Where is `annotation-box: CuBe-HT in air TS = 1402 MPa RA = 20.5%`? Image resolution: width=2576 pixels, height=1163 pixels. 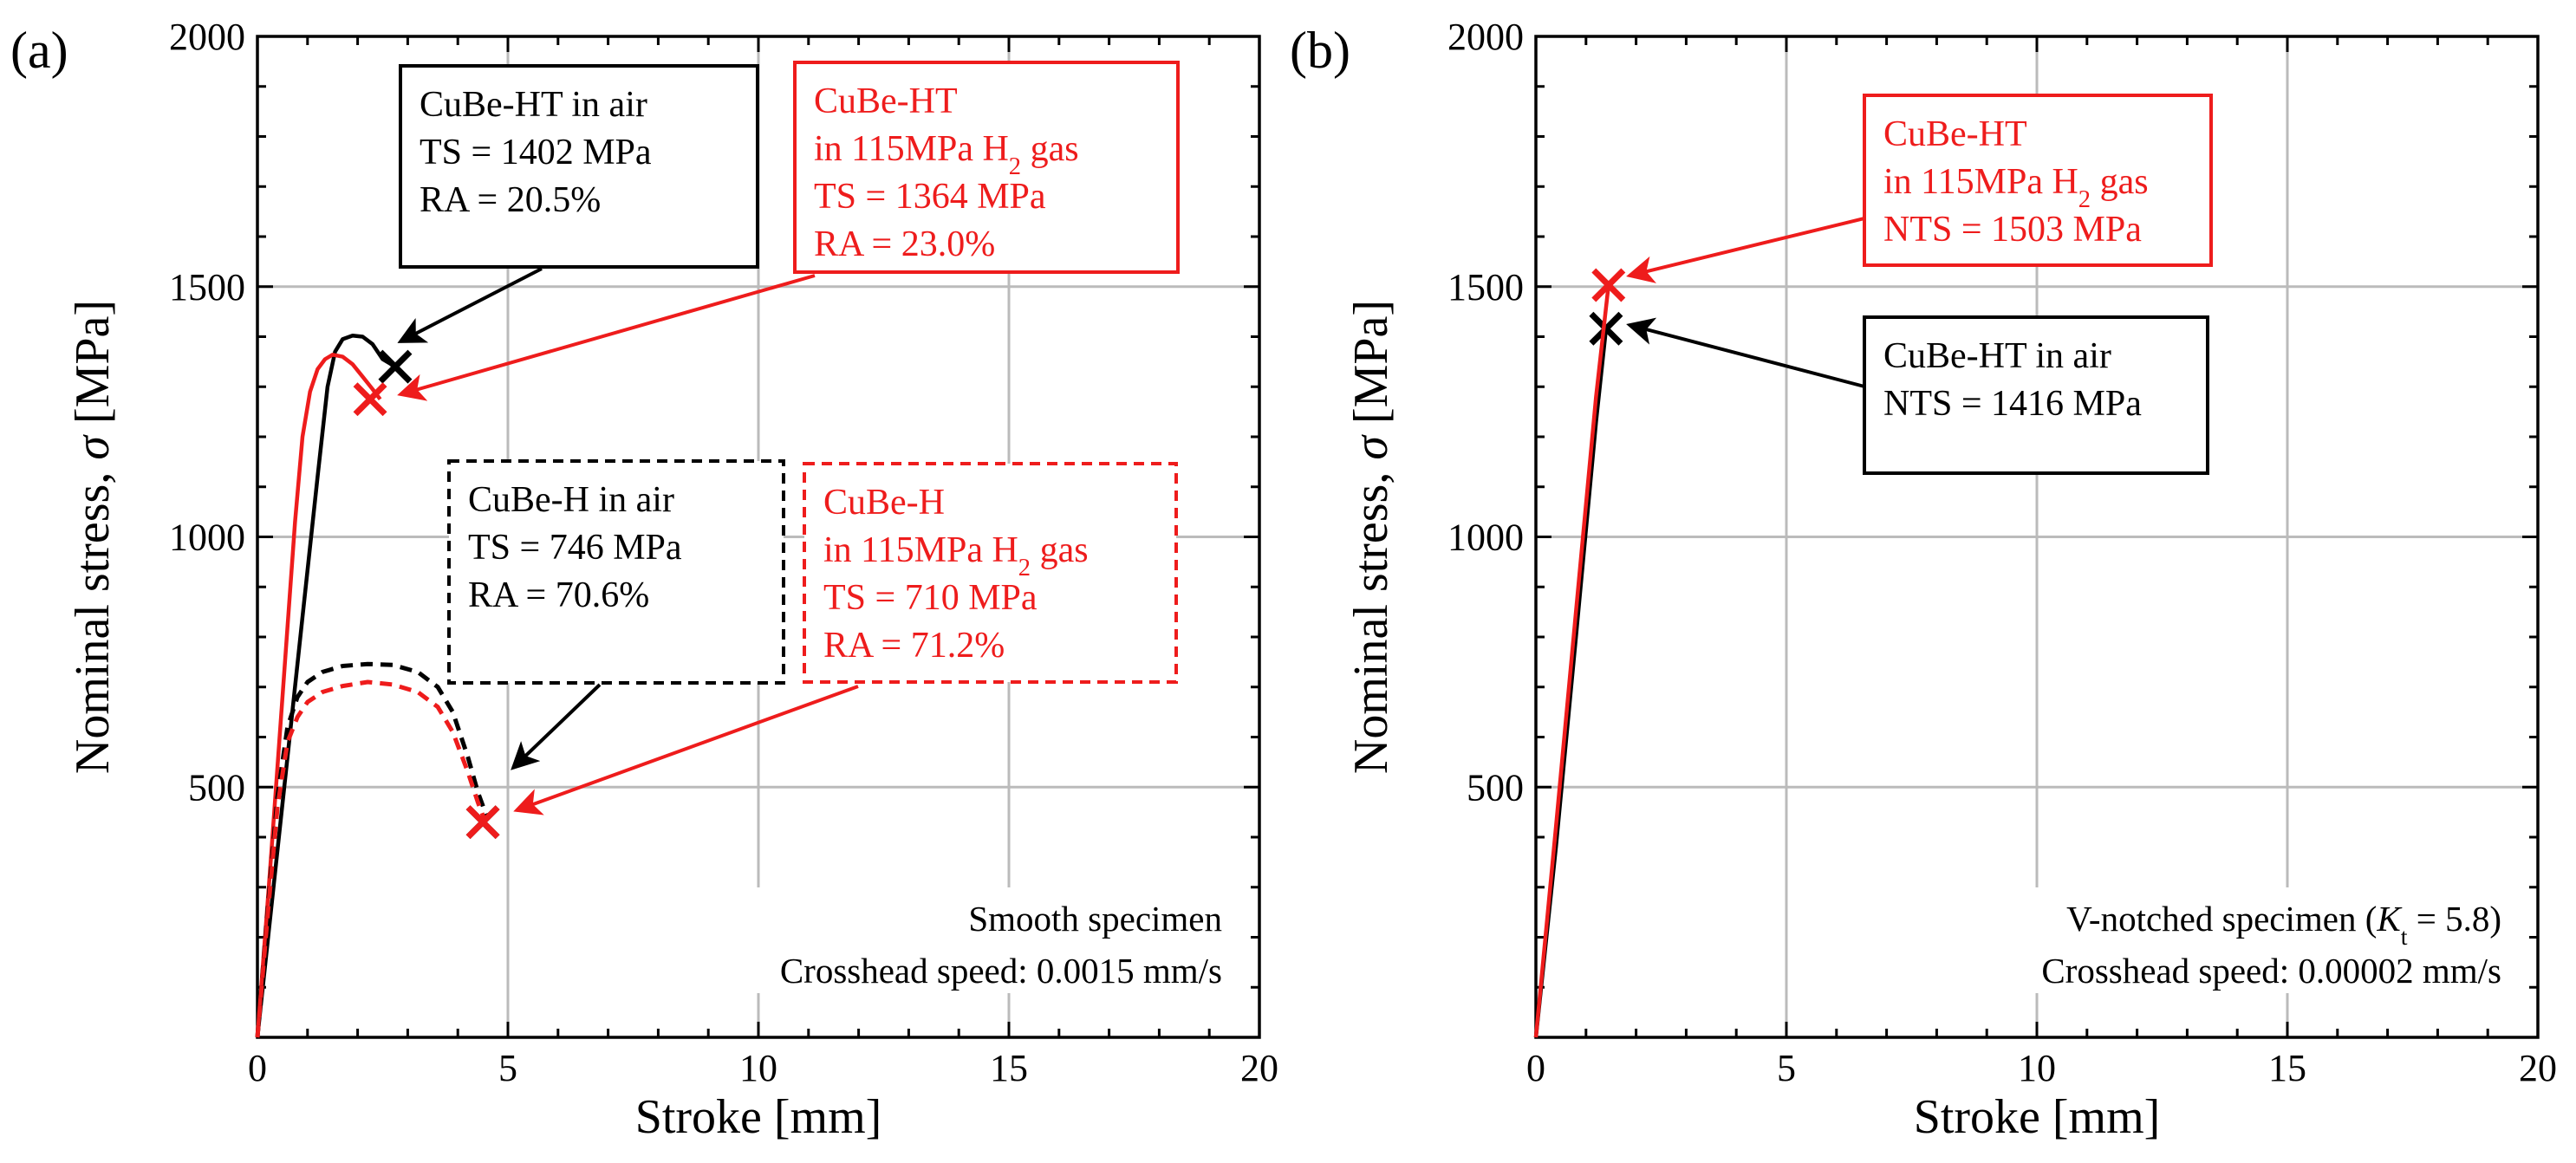
annotation-box: CuBe-HT in air TS = 1402 MPa RA = 20.5% is located at coordinates (579, 166).